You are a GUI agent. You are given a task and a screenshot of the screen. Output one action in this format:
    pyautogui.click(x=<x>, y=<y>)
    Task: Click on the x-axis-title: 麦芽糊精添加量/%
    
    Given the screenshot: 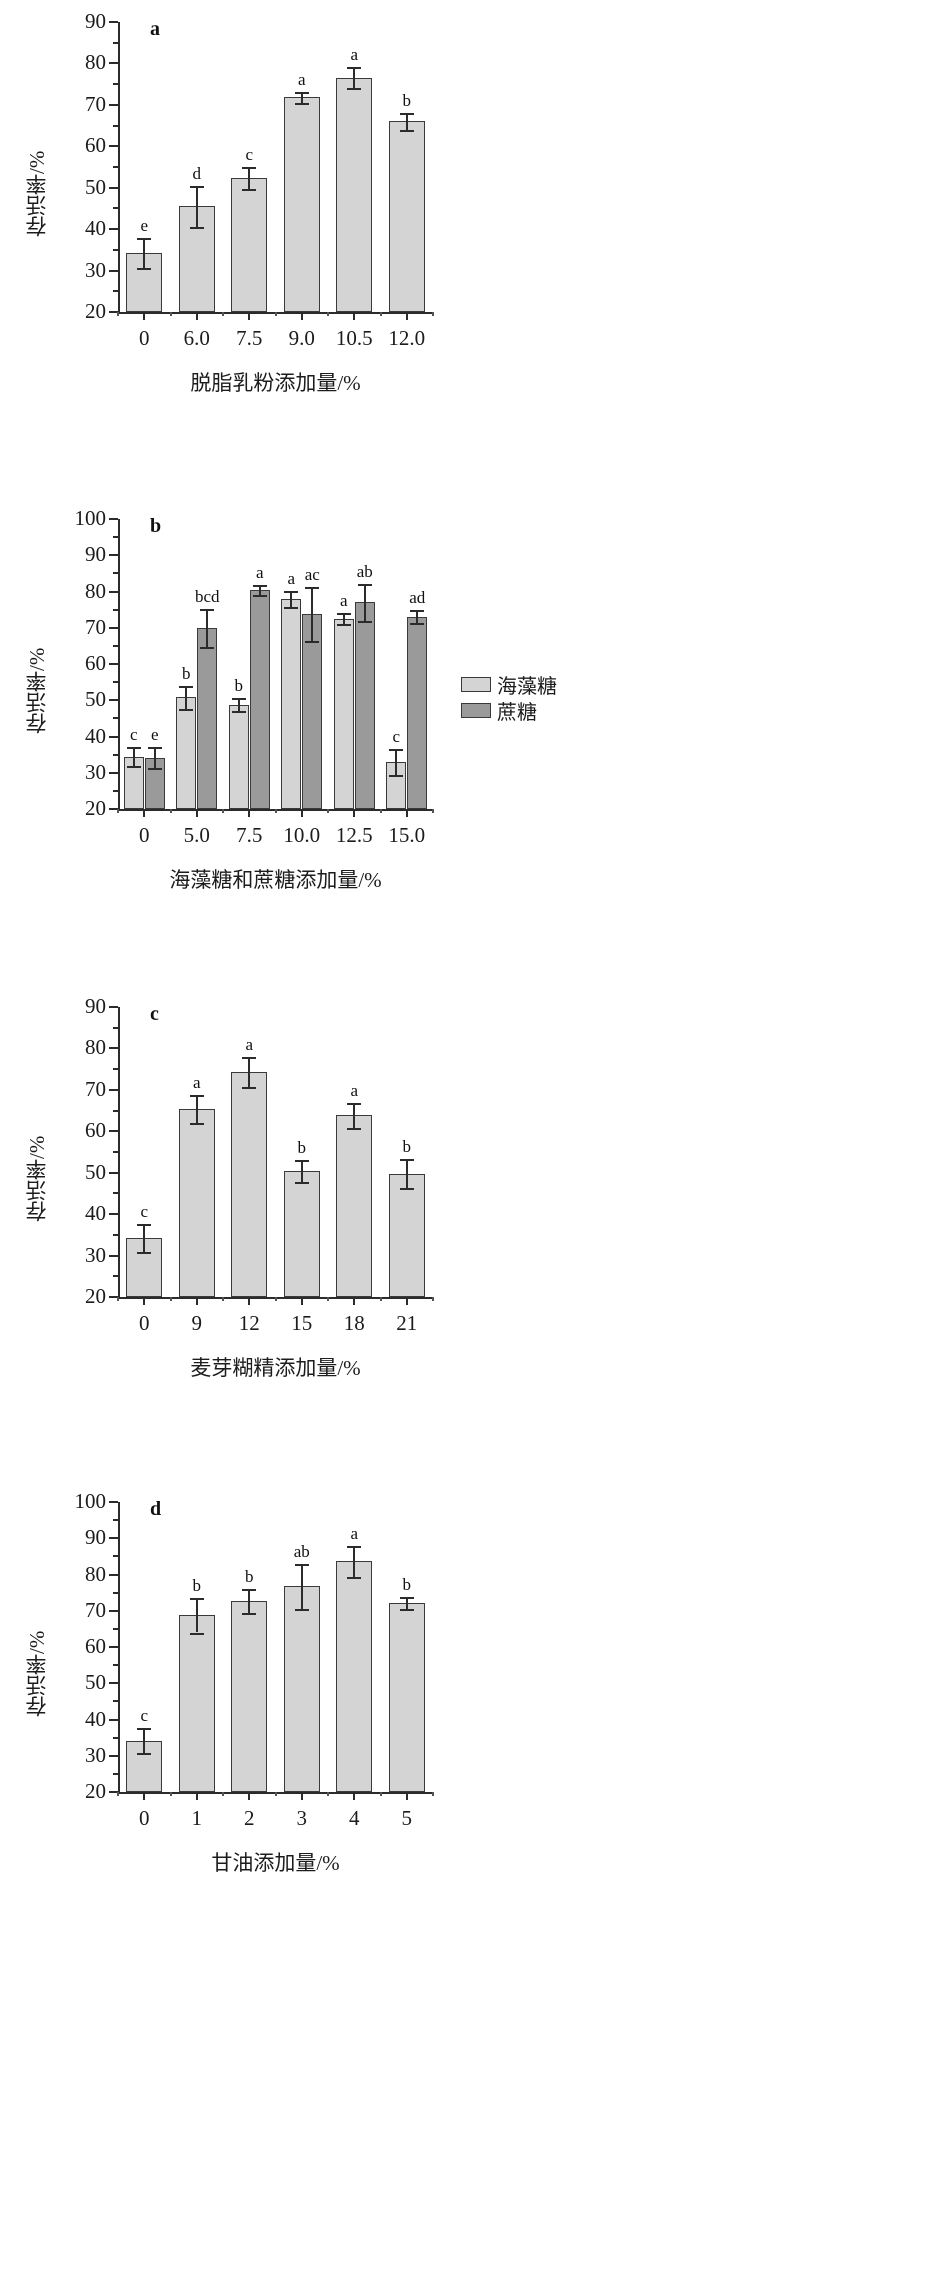 What is the action you would take?
    pyautogui.click(x=275, y=1368)
    